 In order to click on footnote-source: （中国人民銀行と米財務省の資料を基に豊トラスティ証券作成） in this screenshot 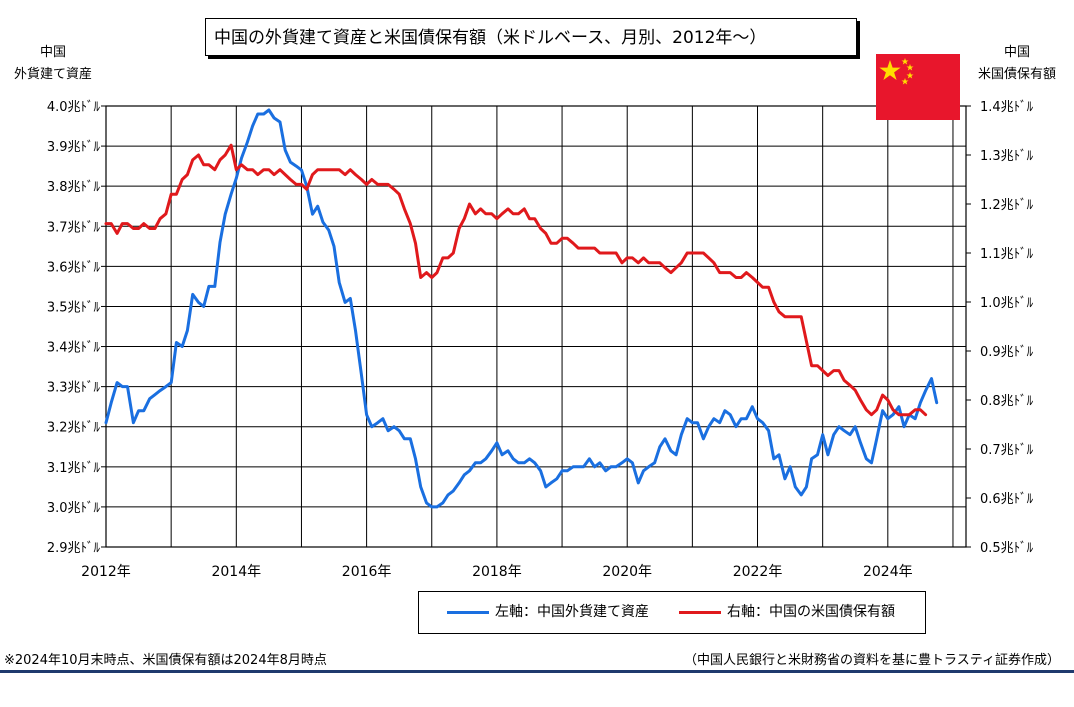, I will do `click(872, 660)`.